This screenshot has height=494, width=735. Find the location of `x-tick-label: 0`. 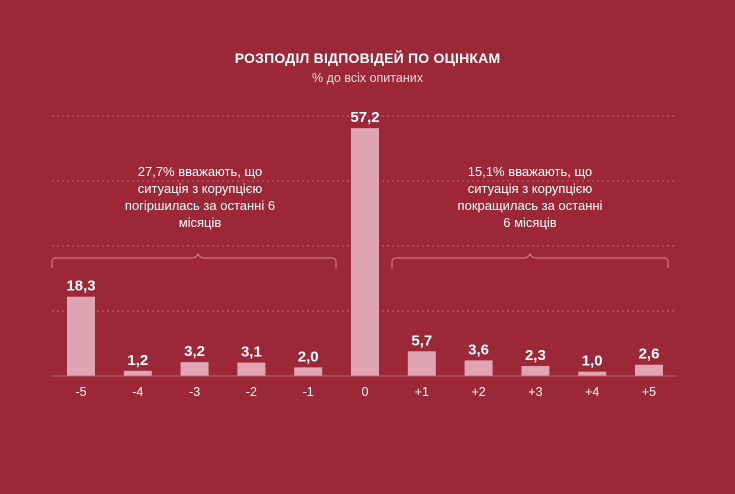

x-tick-label: 0 is located at coordinates (365, 392).